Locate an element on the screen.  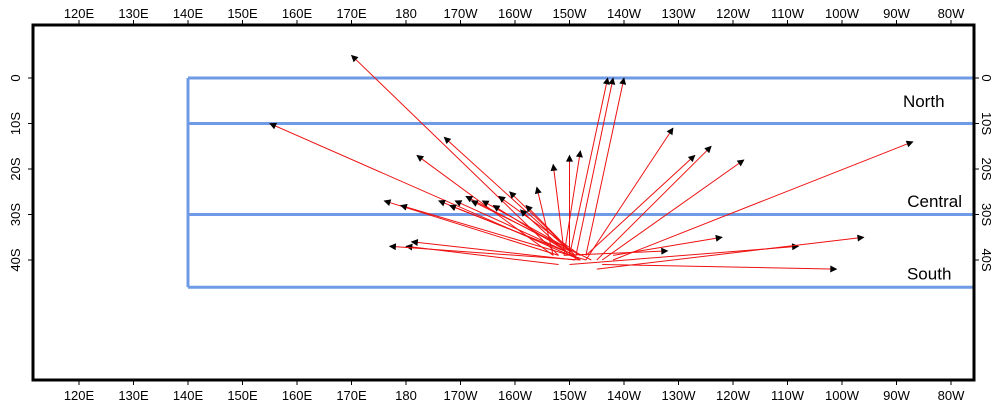
top-lon-label: 110W is located at coordinates (788, 13).